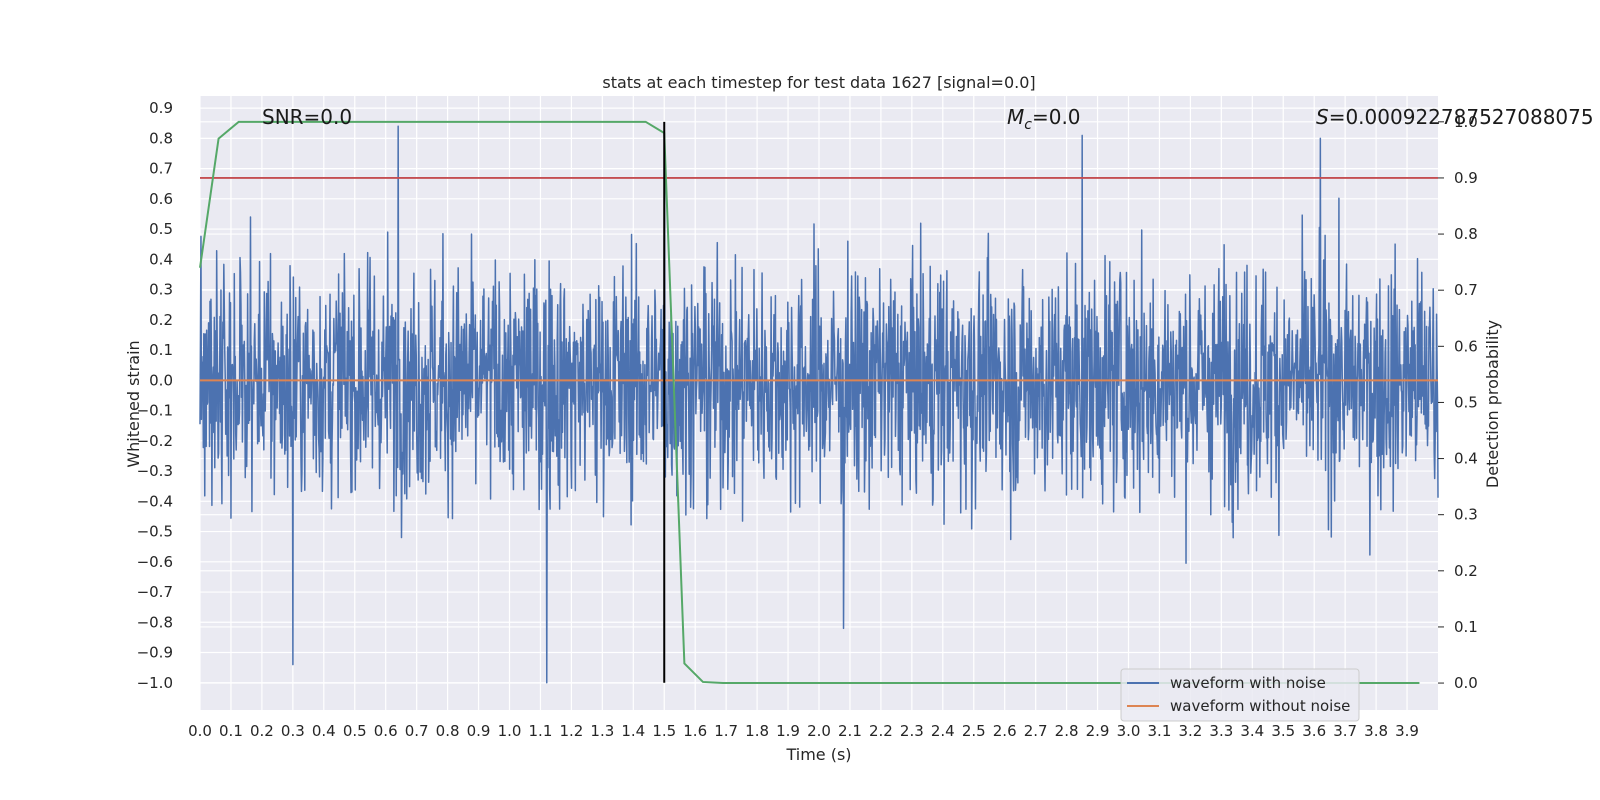 Image resolution: width=1600 pixels, height=800 pixels. Describe the element at coordinates (1067, 731) in the screenshot. I see `x-tick-label: 2.8` at that location.